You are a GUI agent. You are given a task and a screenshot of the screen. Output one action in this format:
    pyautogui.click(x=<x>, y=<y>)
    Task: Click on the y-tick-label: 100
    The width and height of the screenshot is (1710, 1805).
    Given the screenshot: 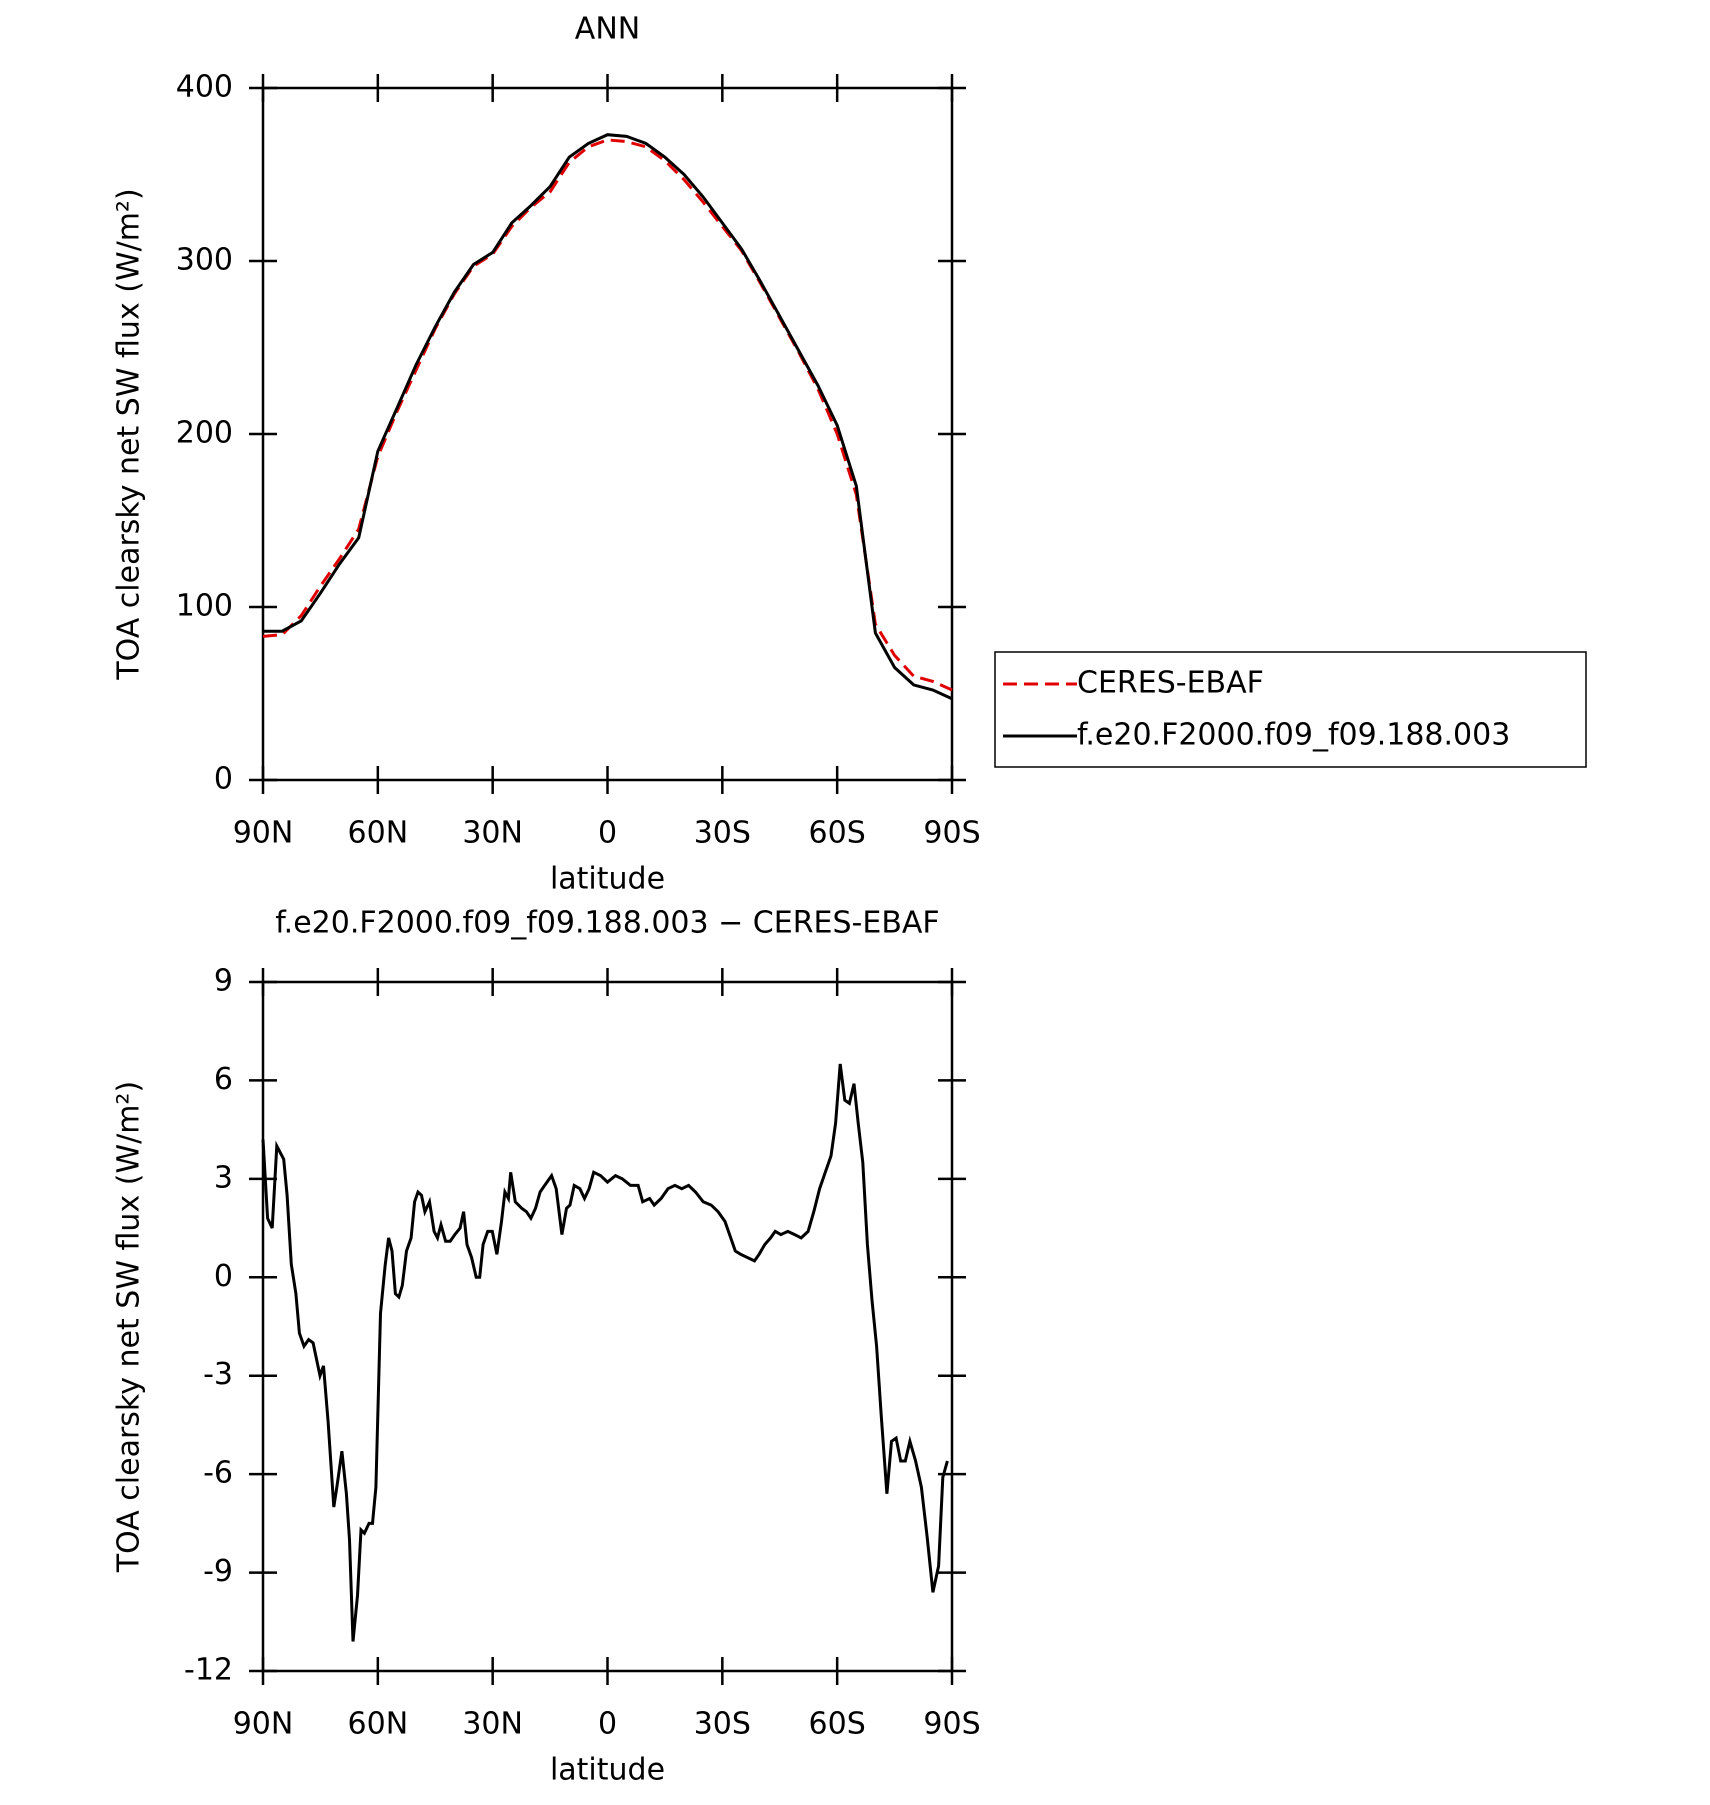 What is the action you would take?
    pyautogui.click(x=204, y=606)
    